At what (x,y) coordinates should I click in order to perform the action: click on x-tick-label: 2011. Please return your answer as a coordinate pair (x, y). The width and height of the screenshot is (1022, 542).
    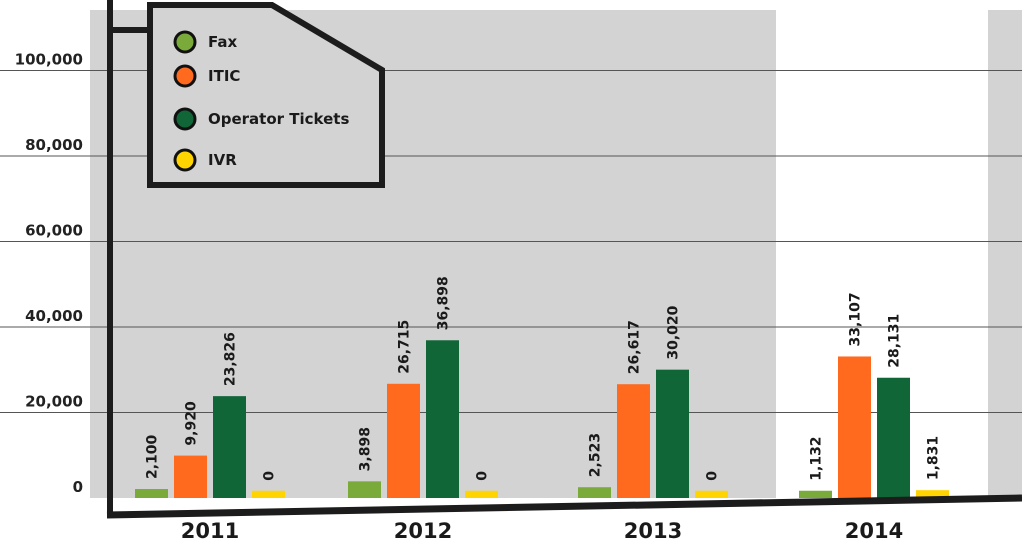
    Looking at the image, I should click on (210, 530).